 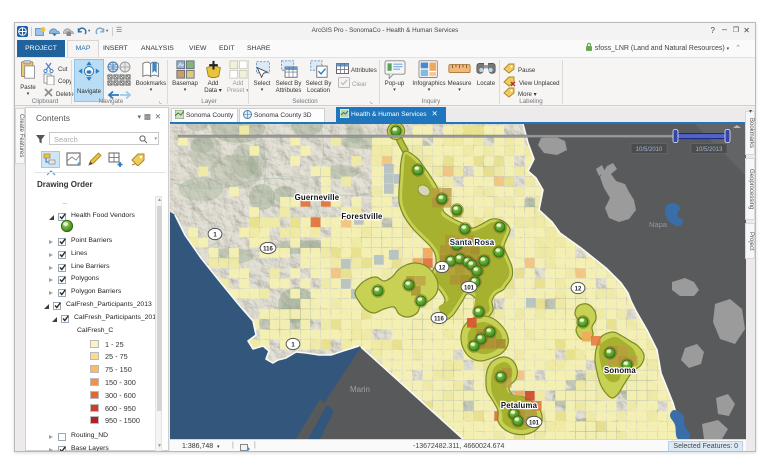 I want to click on svg-text: Sonoma, so click(x=620, y=370).